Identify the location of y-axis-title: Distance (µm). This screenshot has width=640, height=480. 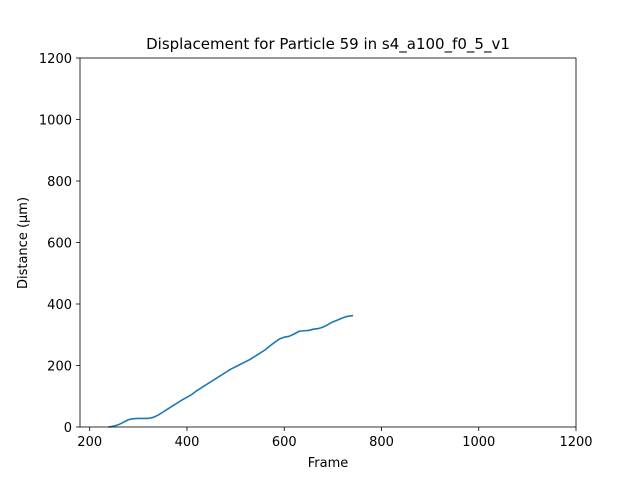
(23, 243).